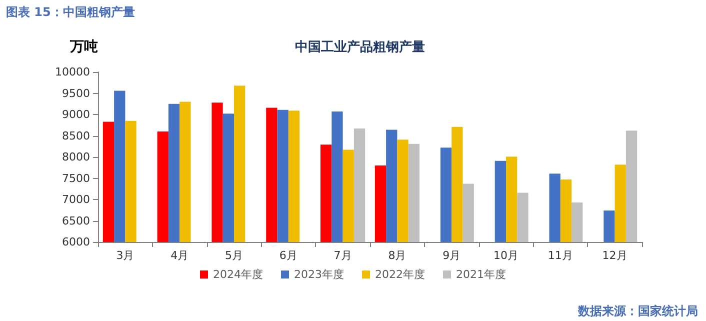 Image resolution: width=706 pixels, height=321 pixels. What do you see at coordinates (288, 255) in the screenshot?
I see `x-tick-label: 6月` at bounding box center [288, 255].